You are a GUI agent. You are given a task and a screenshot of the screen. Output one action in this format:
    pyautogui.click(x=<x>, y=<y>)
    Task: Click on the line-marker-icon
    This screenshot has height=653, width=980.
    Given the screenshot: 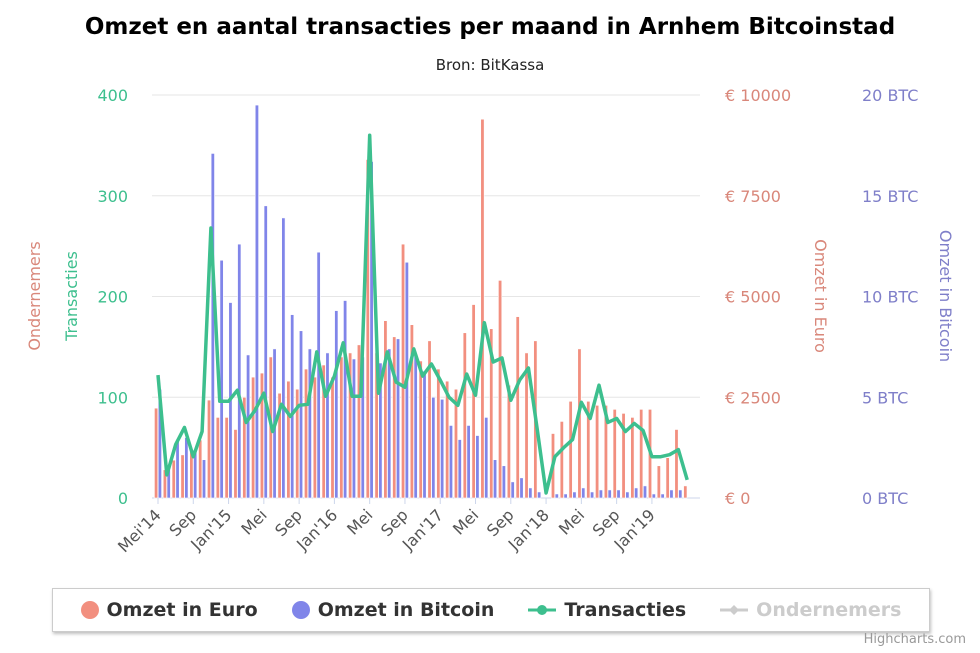 What is the action you would take?
    pyautogui.click(x=542, y=610)
    